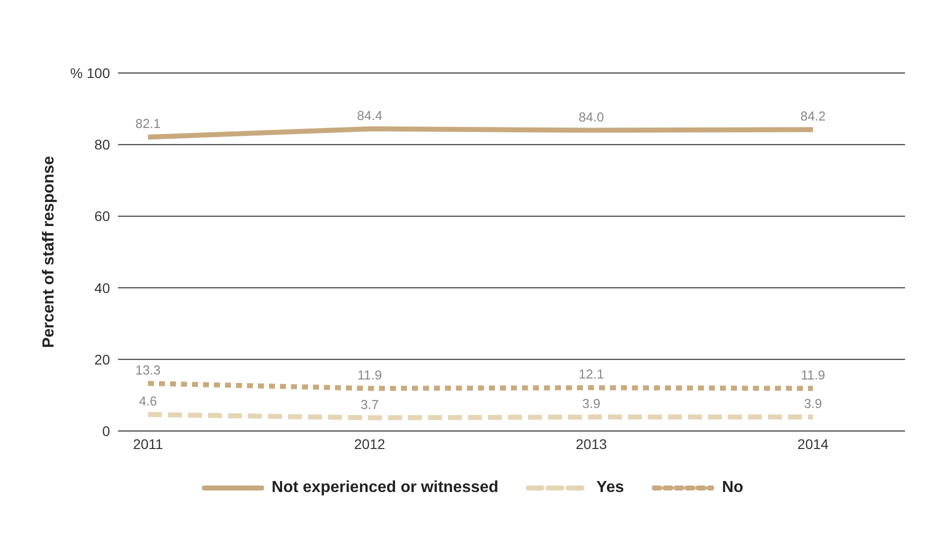  I want to click on x-tick-label: 2012, so click(370, 444).